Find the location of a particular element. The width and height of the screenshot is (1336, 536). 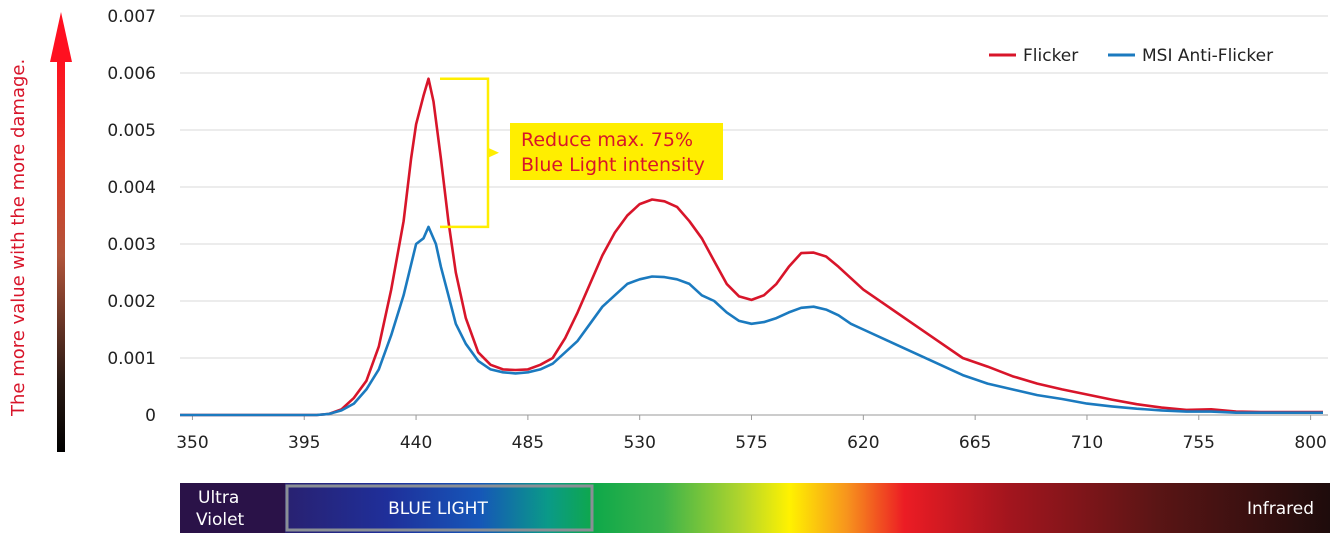

y-tick-label: 0.003 is located at coordinates (131, 245).